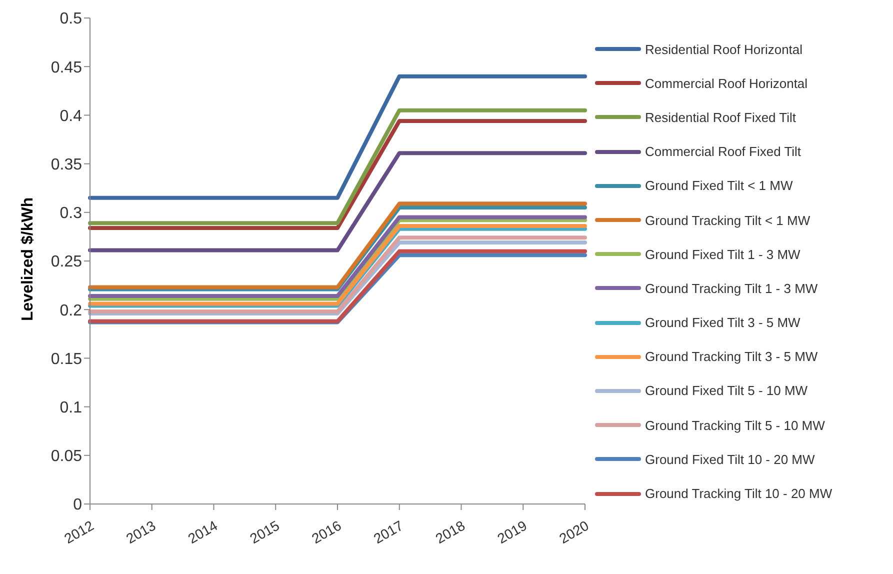  I want to click on x-tick-label: 2016, so click(326, 532).